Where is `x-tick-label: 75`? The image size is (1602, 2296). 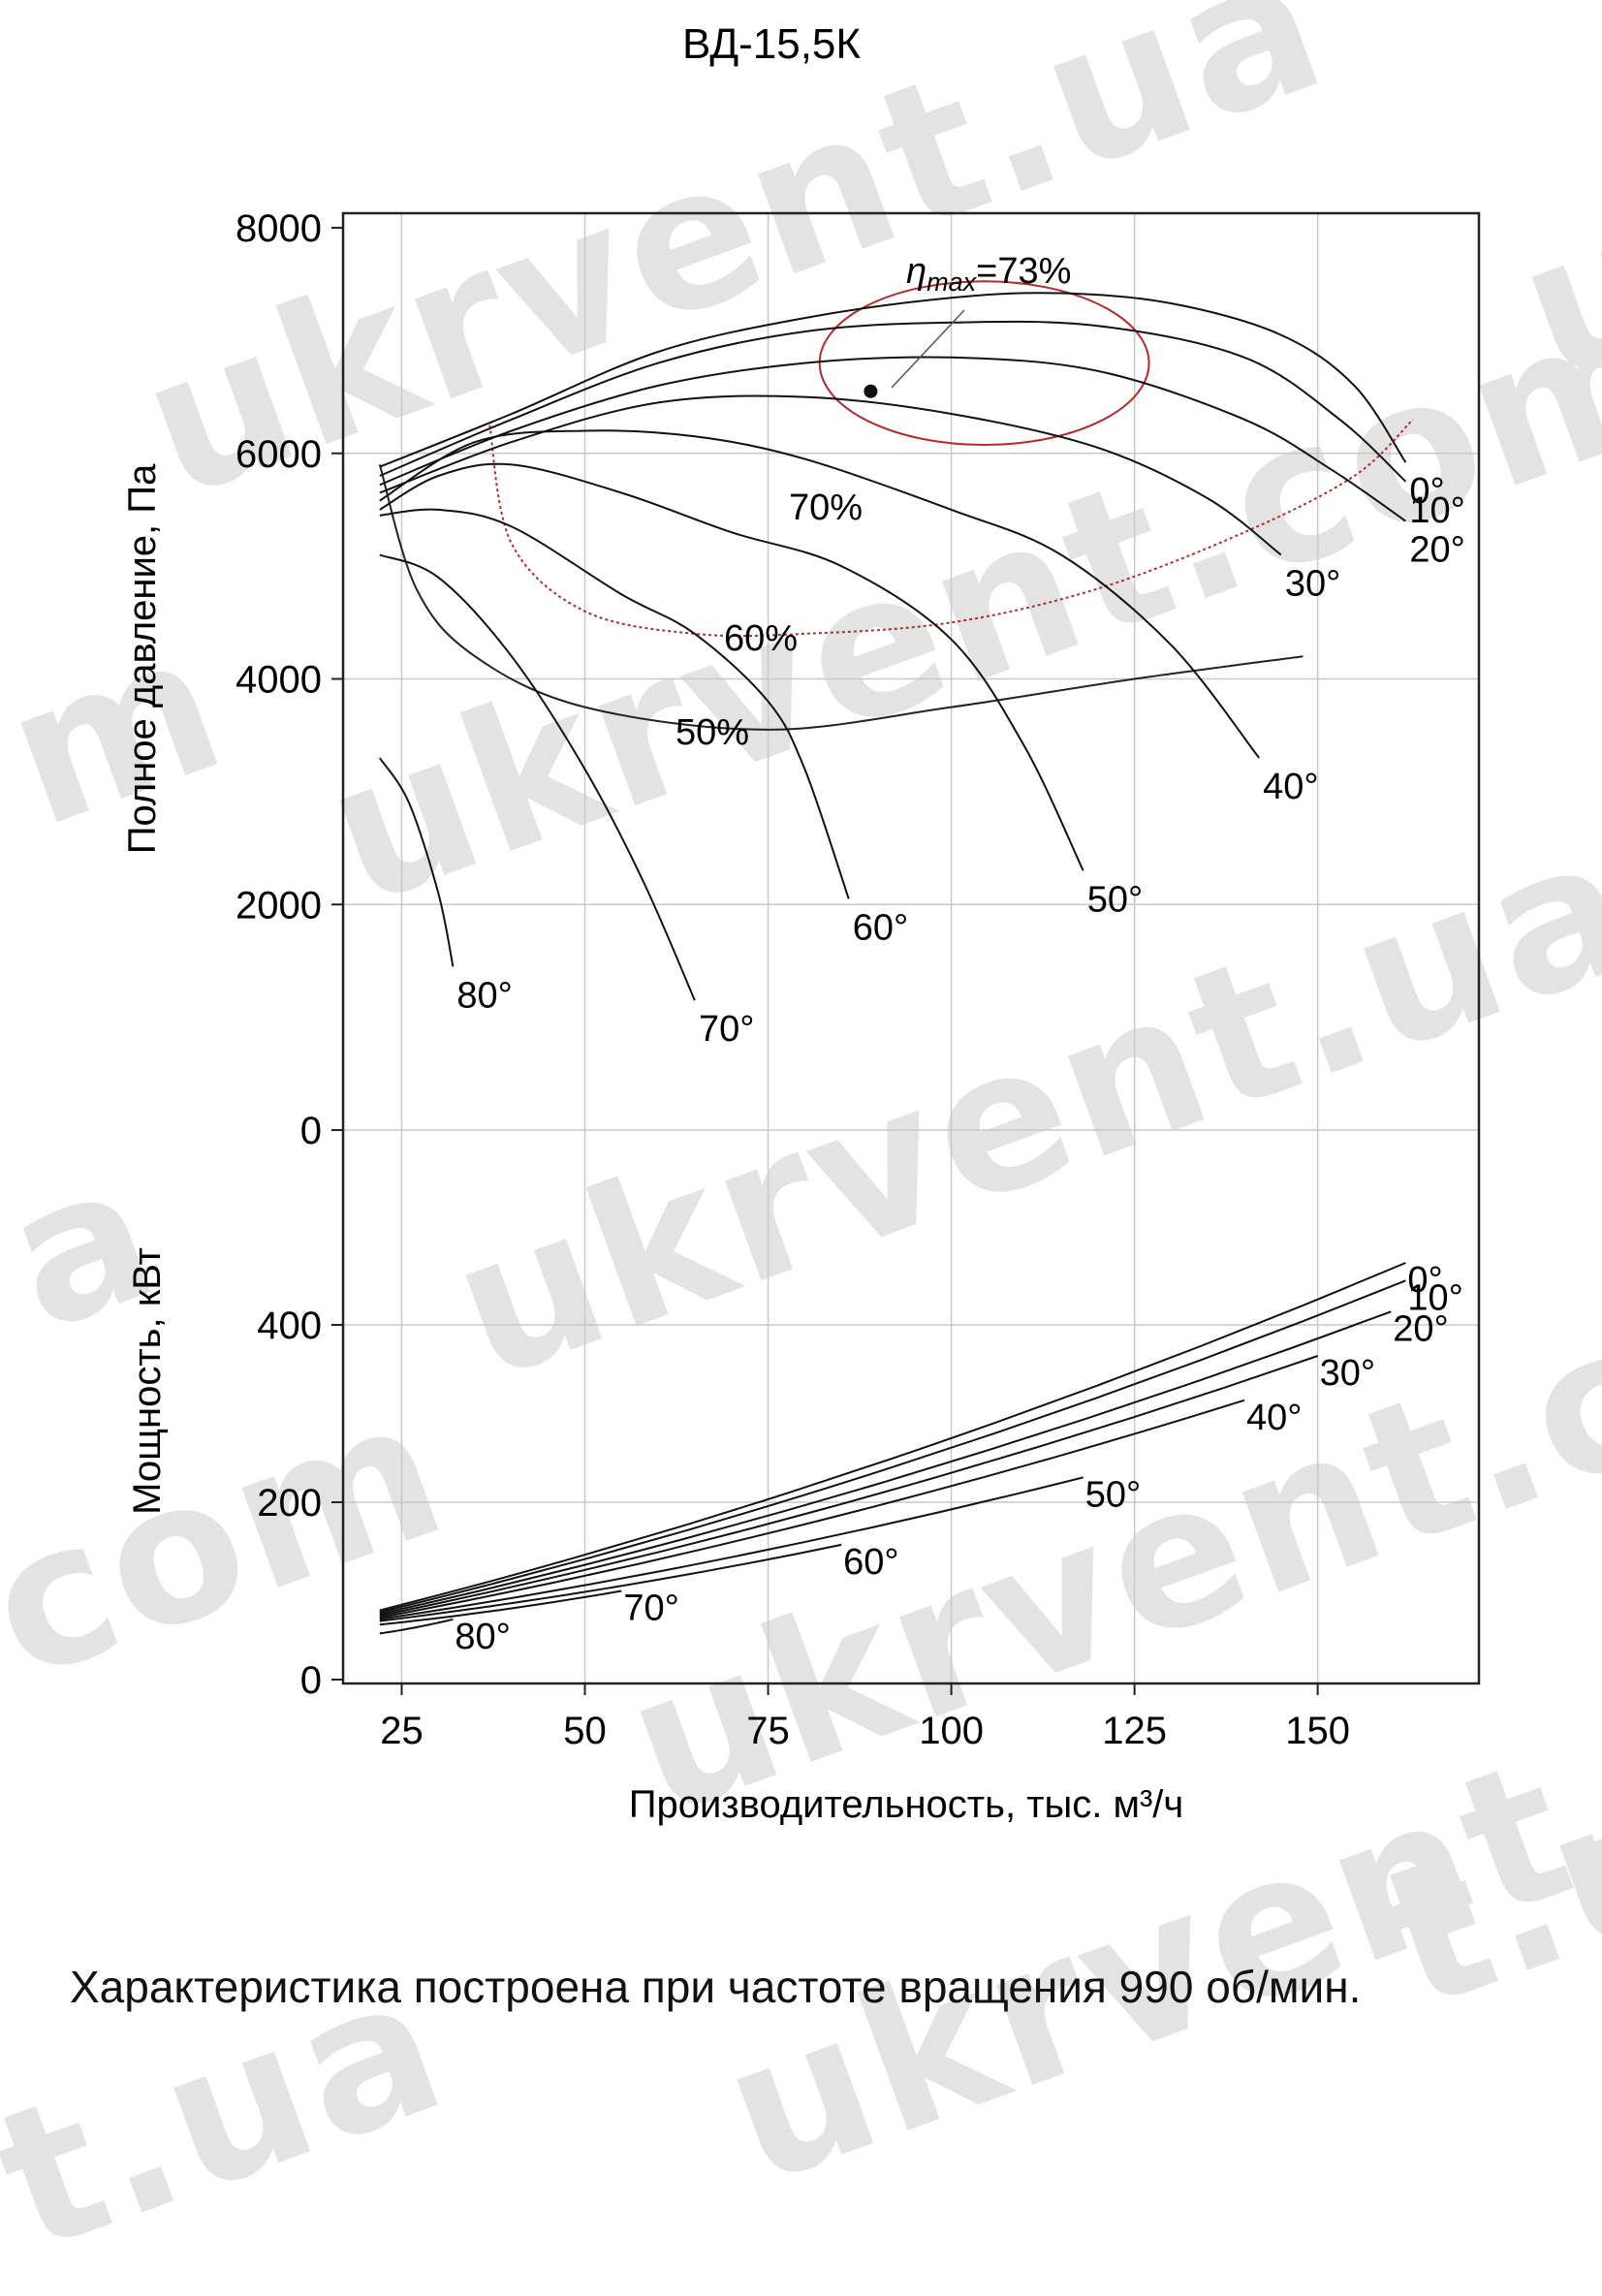
x-tick-label: 75 is located at coordinates (768, 1731).